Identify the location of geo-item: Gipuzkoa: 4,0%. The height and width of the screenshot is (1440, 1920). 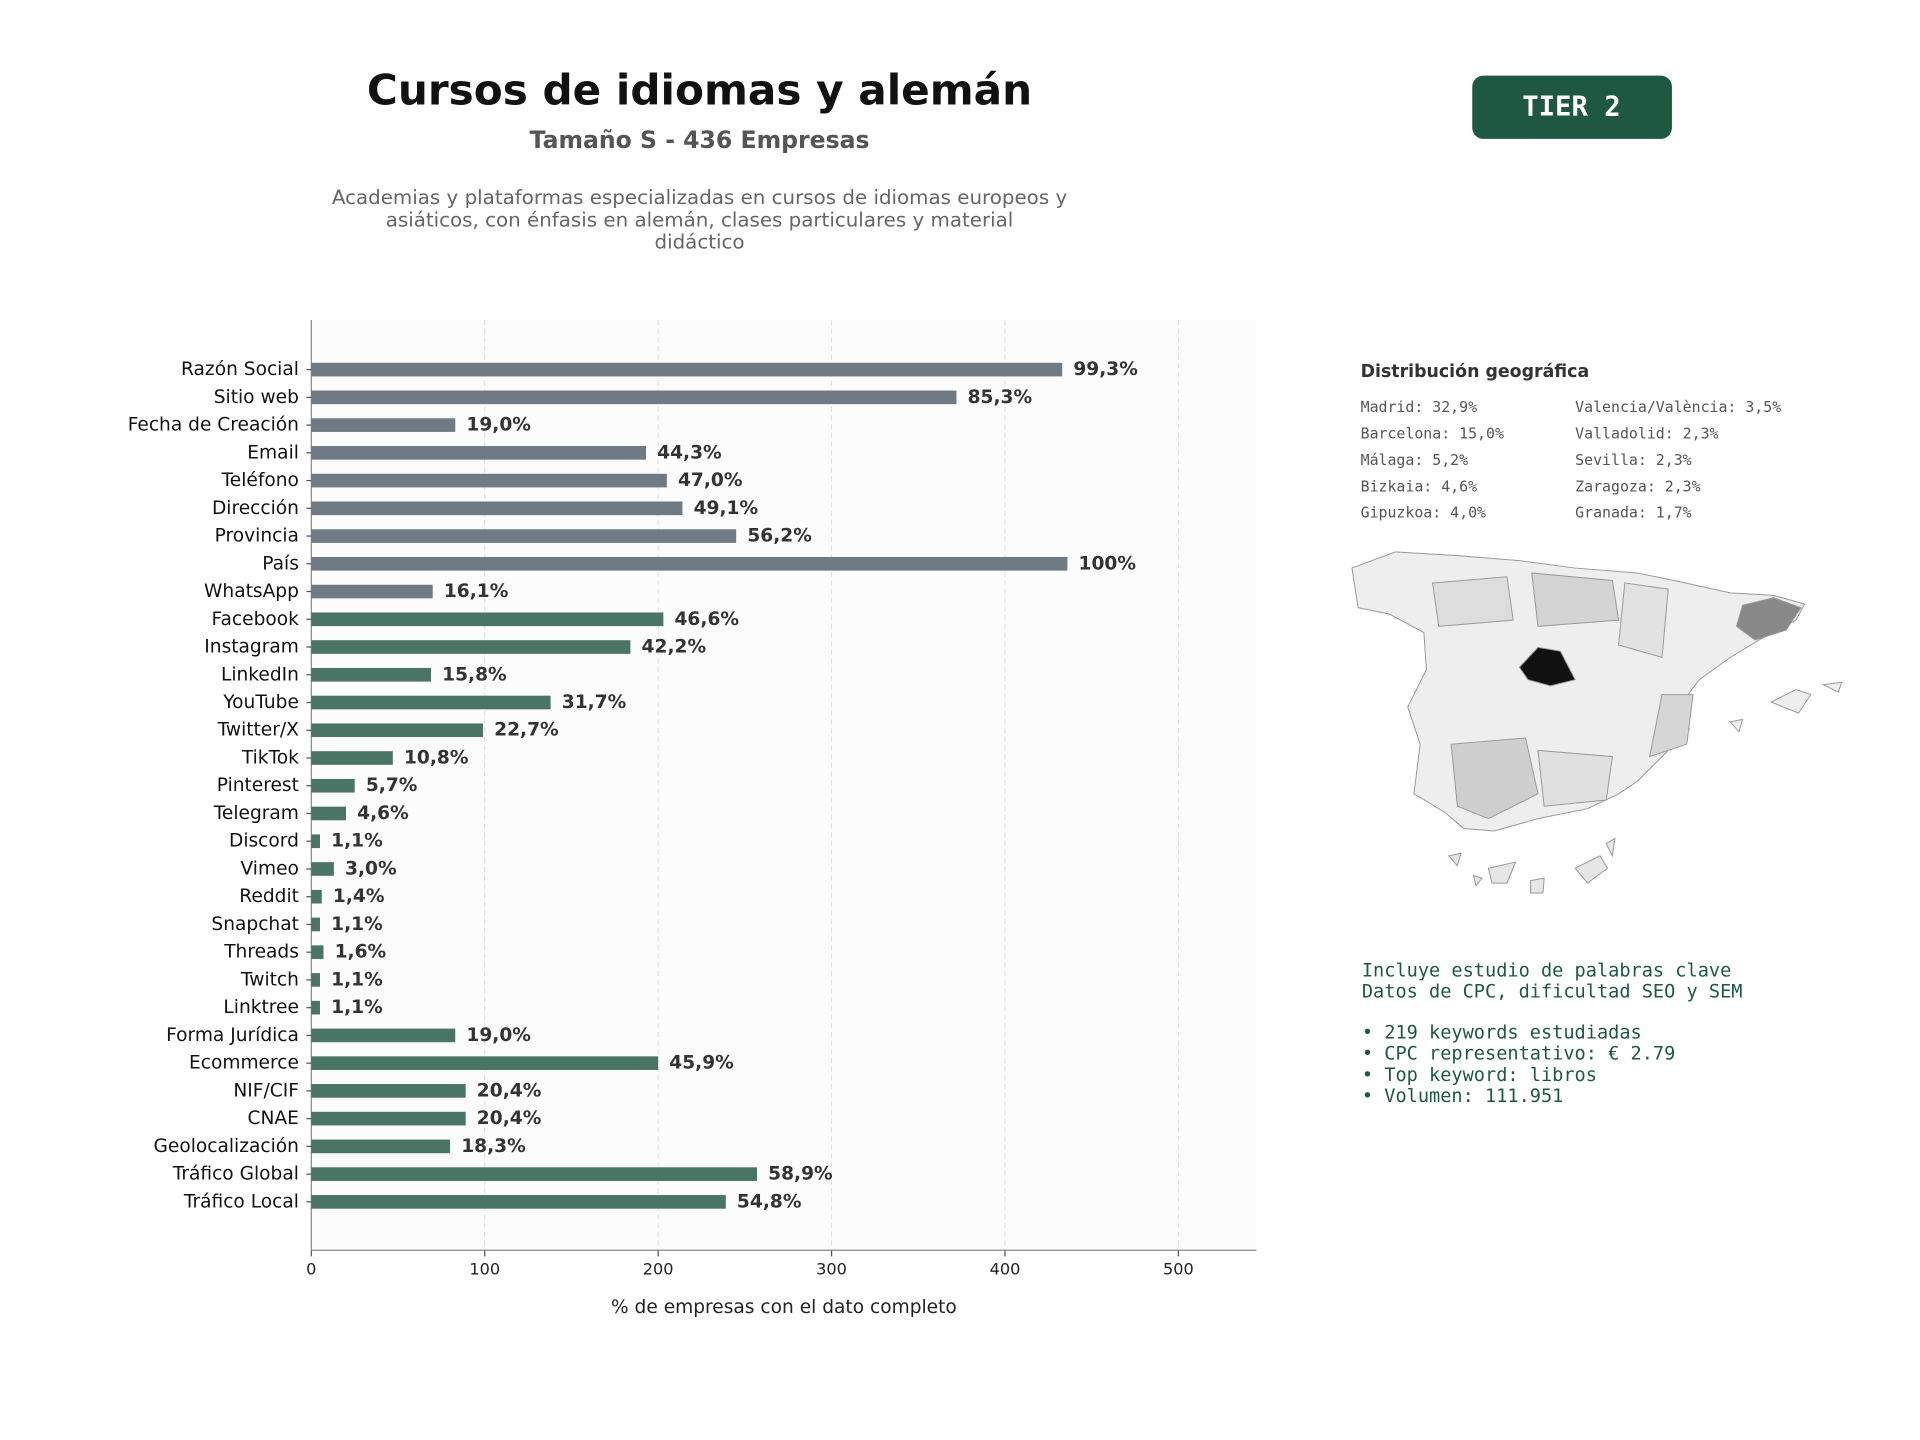
(1423, 513).